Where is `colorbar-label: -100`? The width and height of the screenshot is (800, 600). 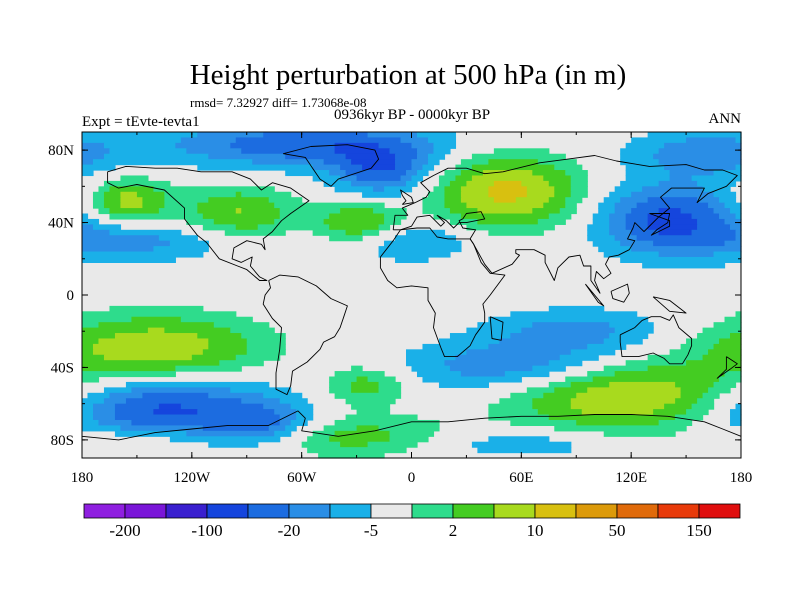
colorbar-label: -100 is located at coordinates (206, 530).